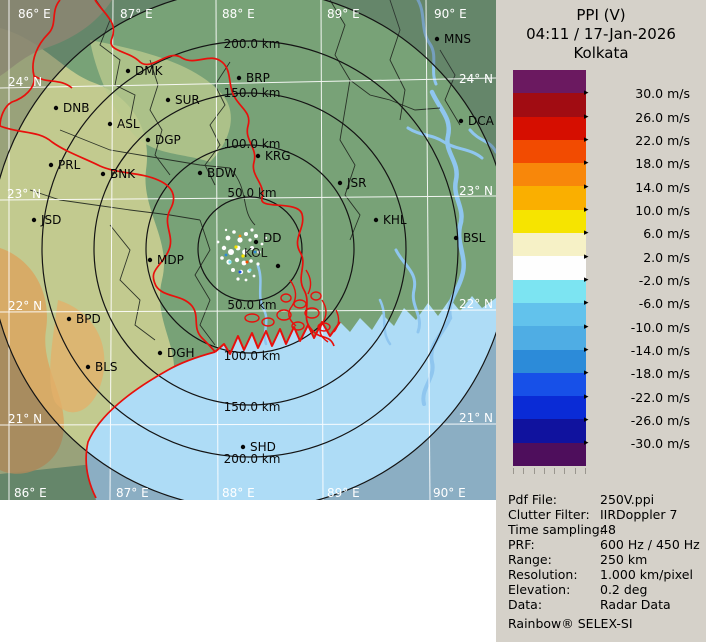 Image resolution: width=706 pixels, height=642 pixels. Describe the element at coordinates (660, 397) in the screenshot. I see `legend-value: -22.0 m/s` at that location.